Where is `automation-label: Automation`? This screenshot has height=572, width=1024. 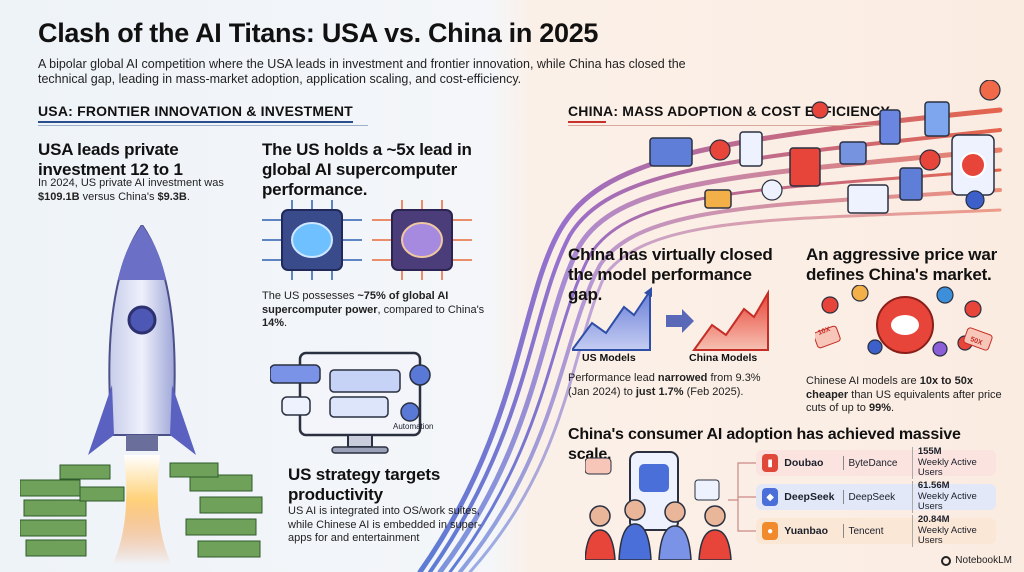
automation-label: Automation is located at coordinates (413, 426).